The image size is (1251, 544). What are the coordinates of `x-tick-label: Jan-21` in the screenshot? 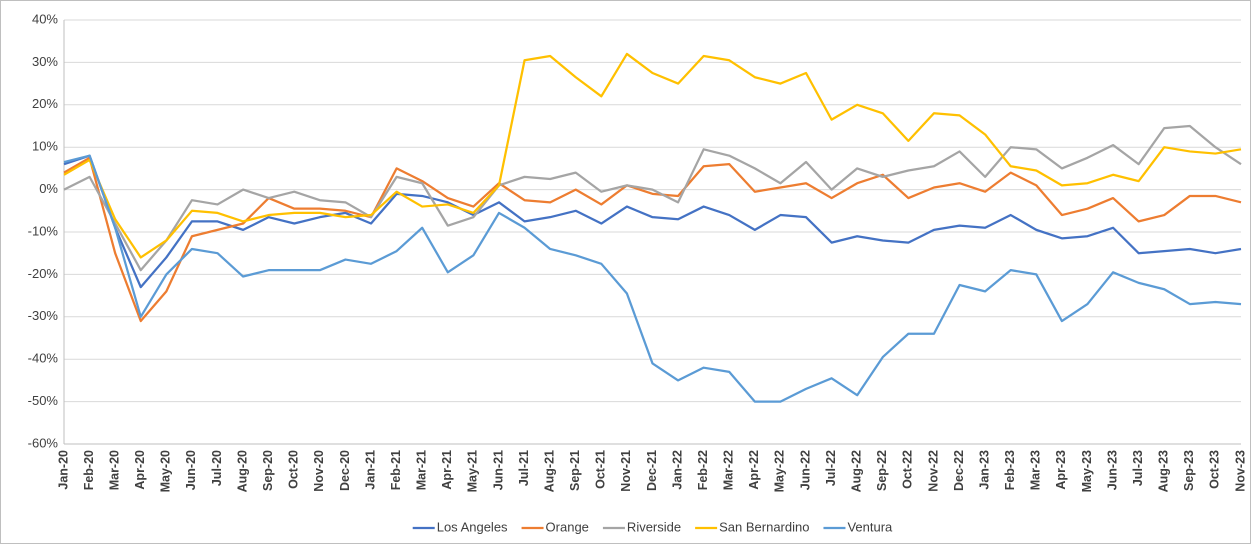 It's located at (370, 470).